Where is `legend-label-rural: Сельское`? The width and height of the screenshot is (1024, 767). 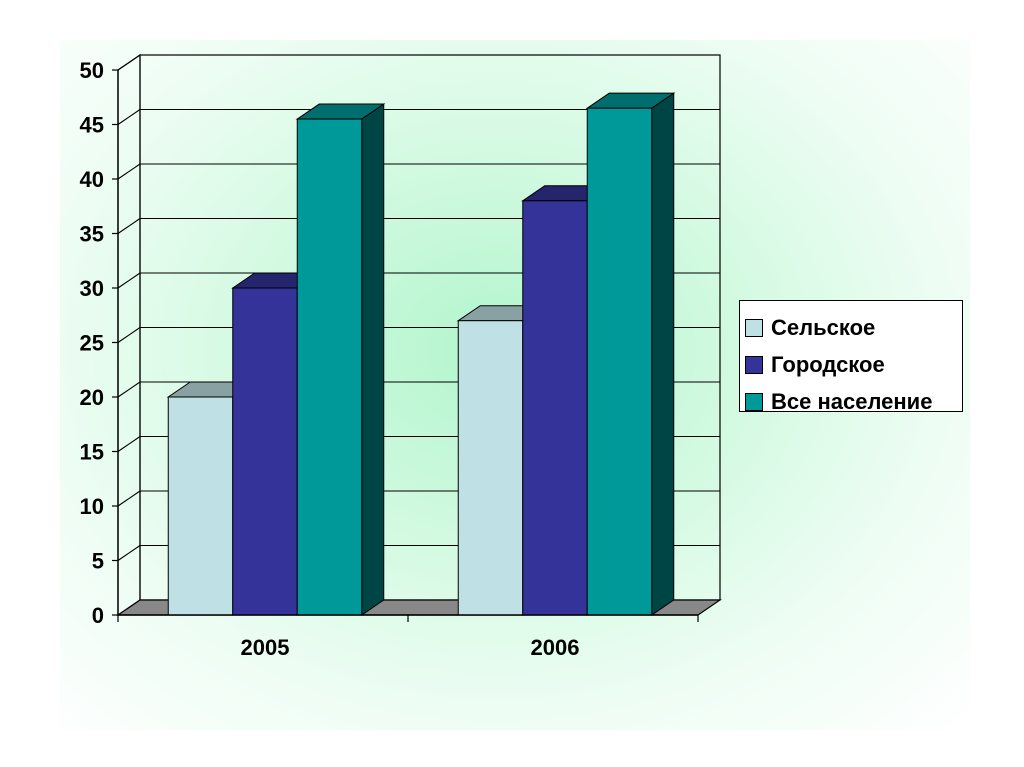 legend-label-rural: Сельское is located at coordinates (823, 327).